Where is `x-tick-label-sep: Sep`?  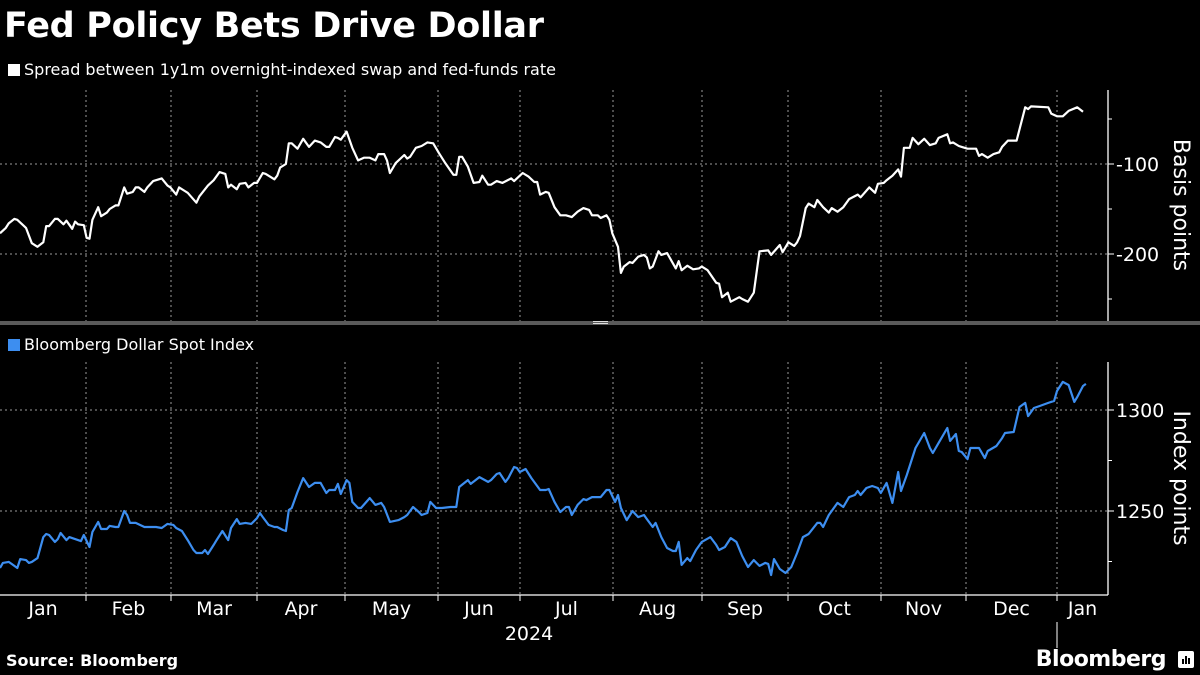
x-tick-label-sep: Sep is located at coordinates (745, 609).